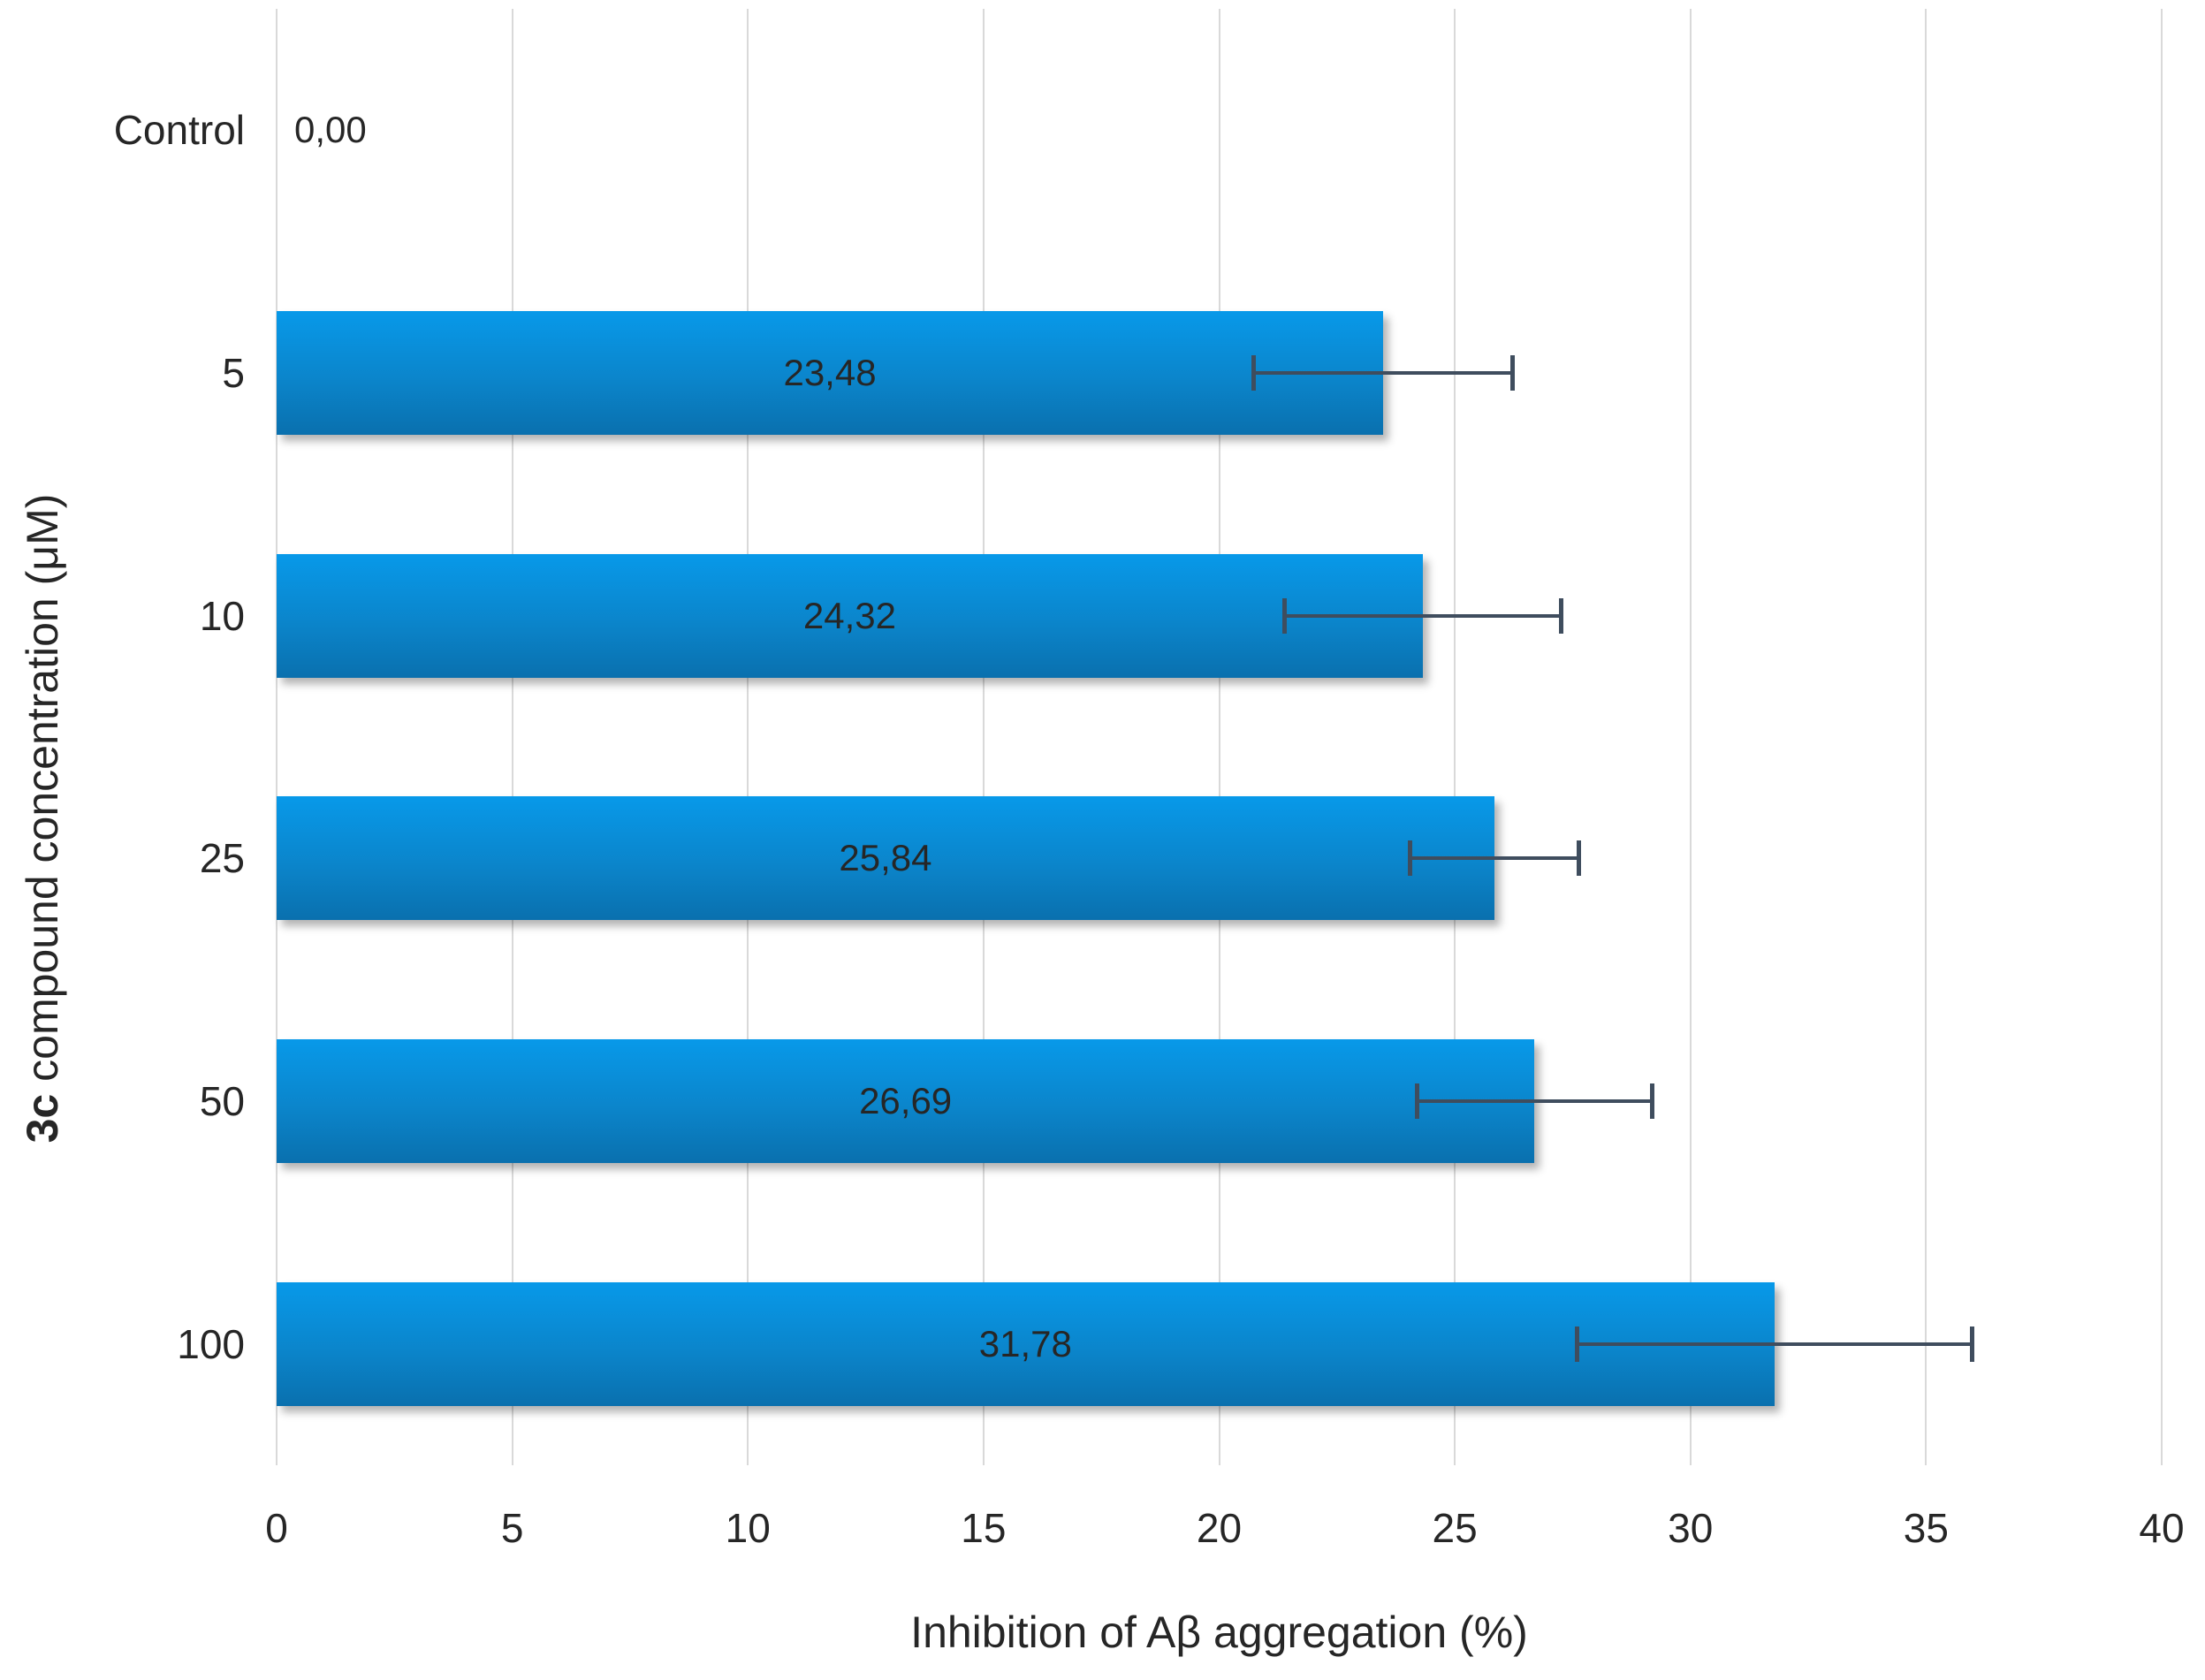 The width and height of the screenshot is (2205, 1680). I want to click on x-tick-label-40: 40, so click(2162, 1528).